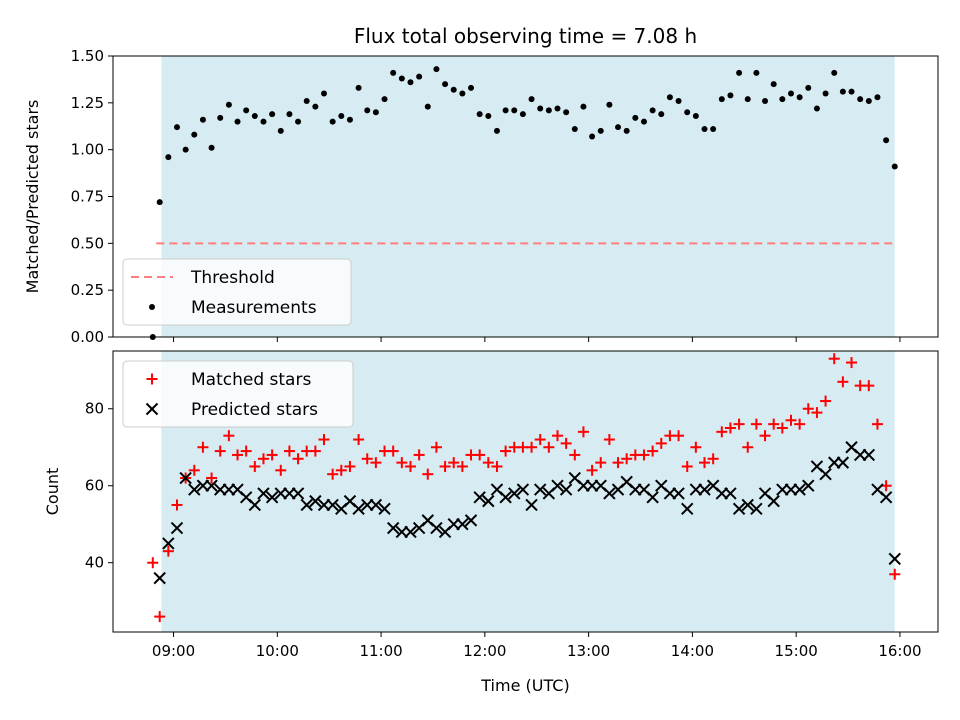 This screenshot has height=720, width=960. I want to click on top-y-tick-label: 0.75, so click(87, 197).